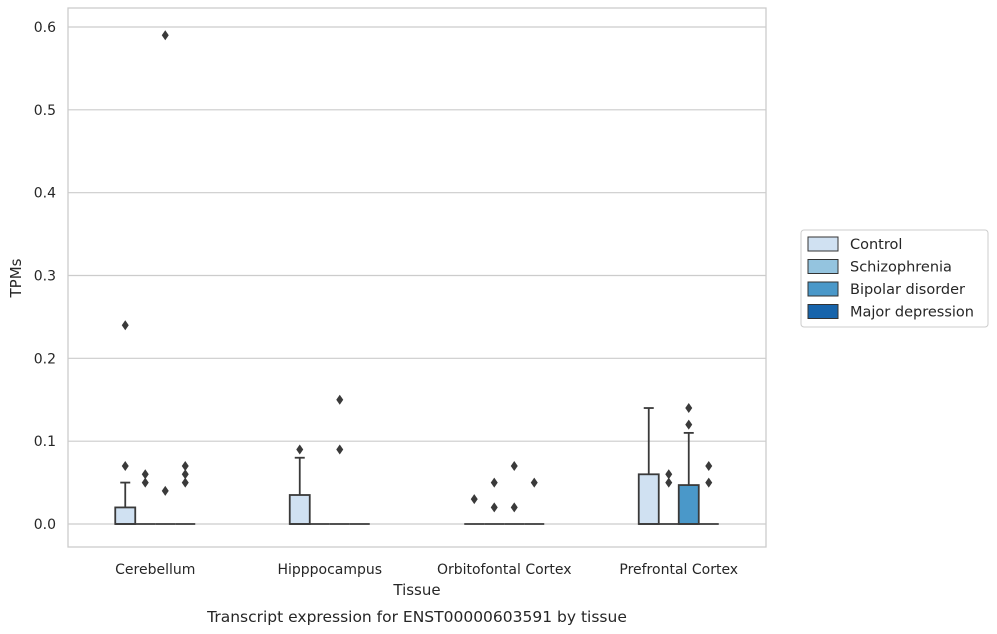 The height and width of the screenshot is (634, 997). Describe the element at coordinates (155, 570) in the screenshot. I see `x-tick-label: Cerebellum` at that location.